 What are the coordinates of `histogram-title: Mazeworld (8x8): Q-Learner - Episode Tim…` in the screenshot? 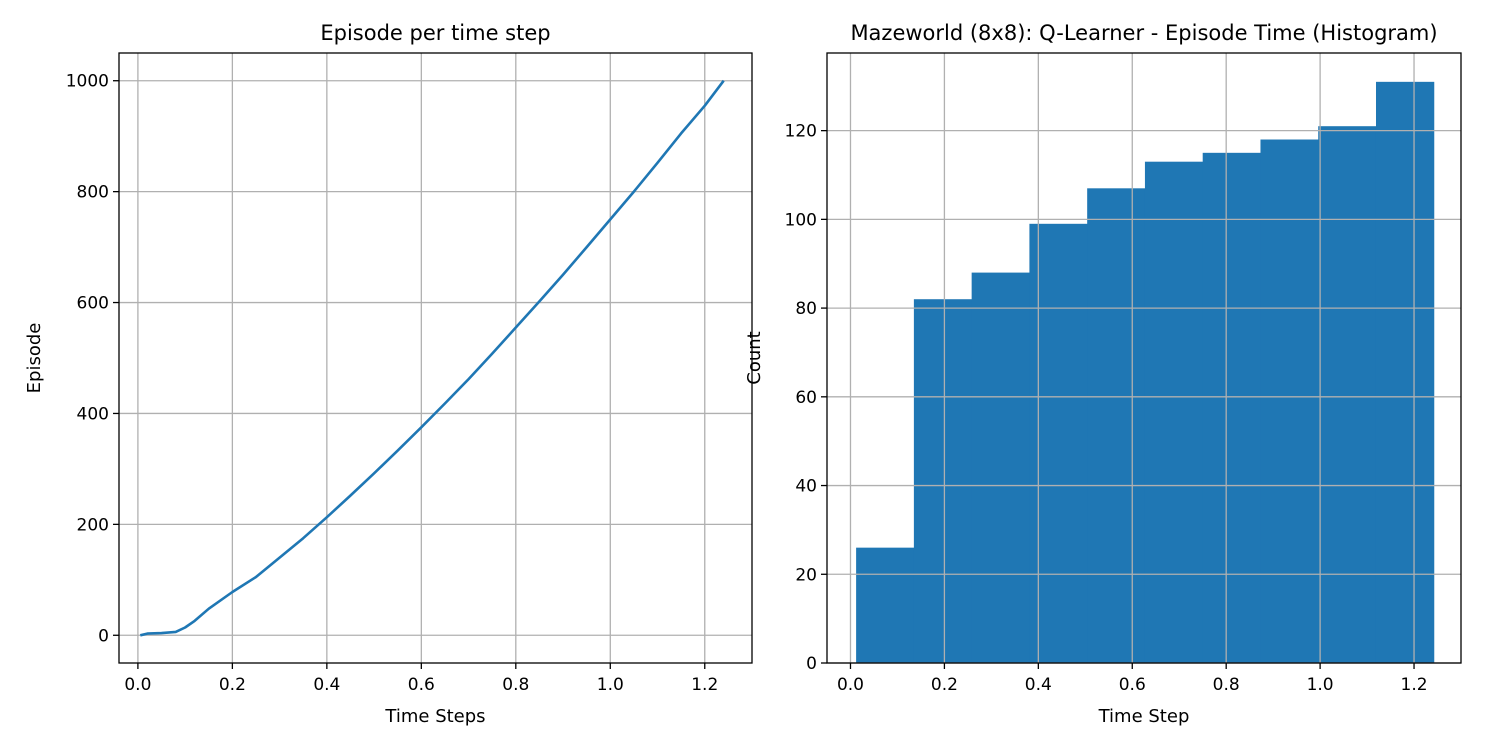 It's located at (1143, 33).